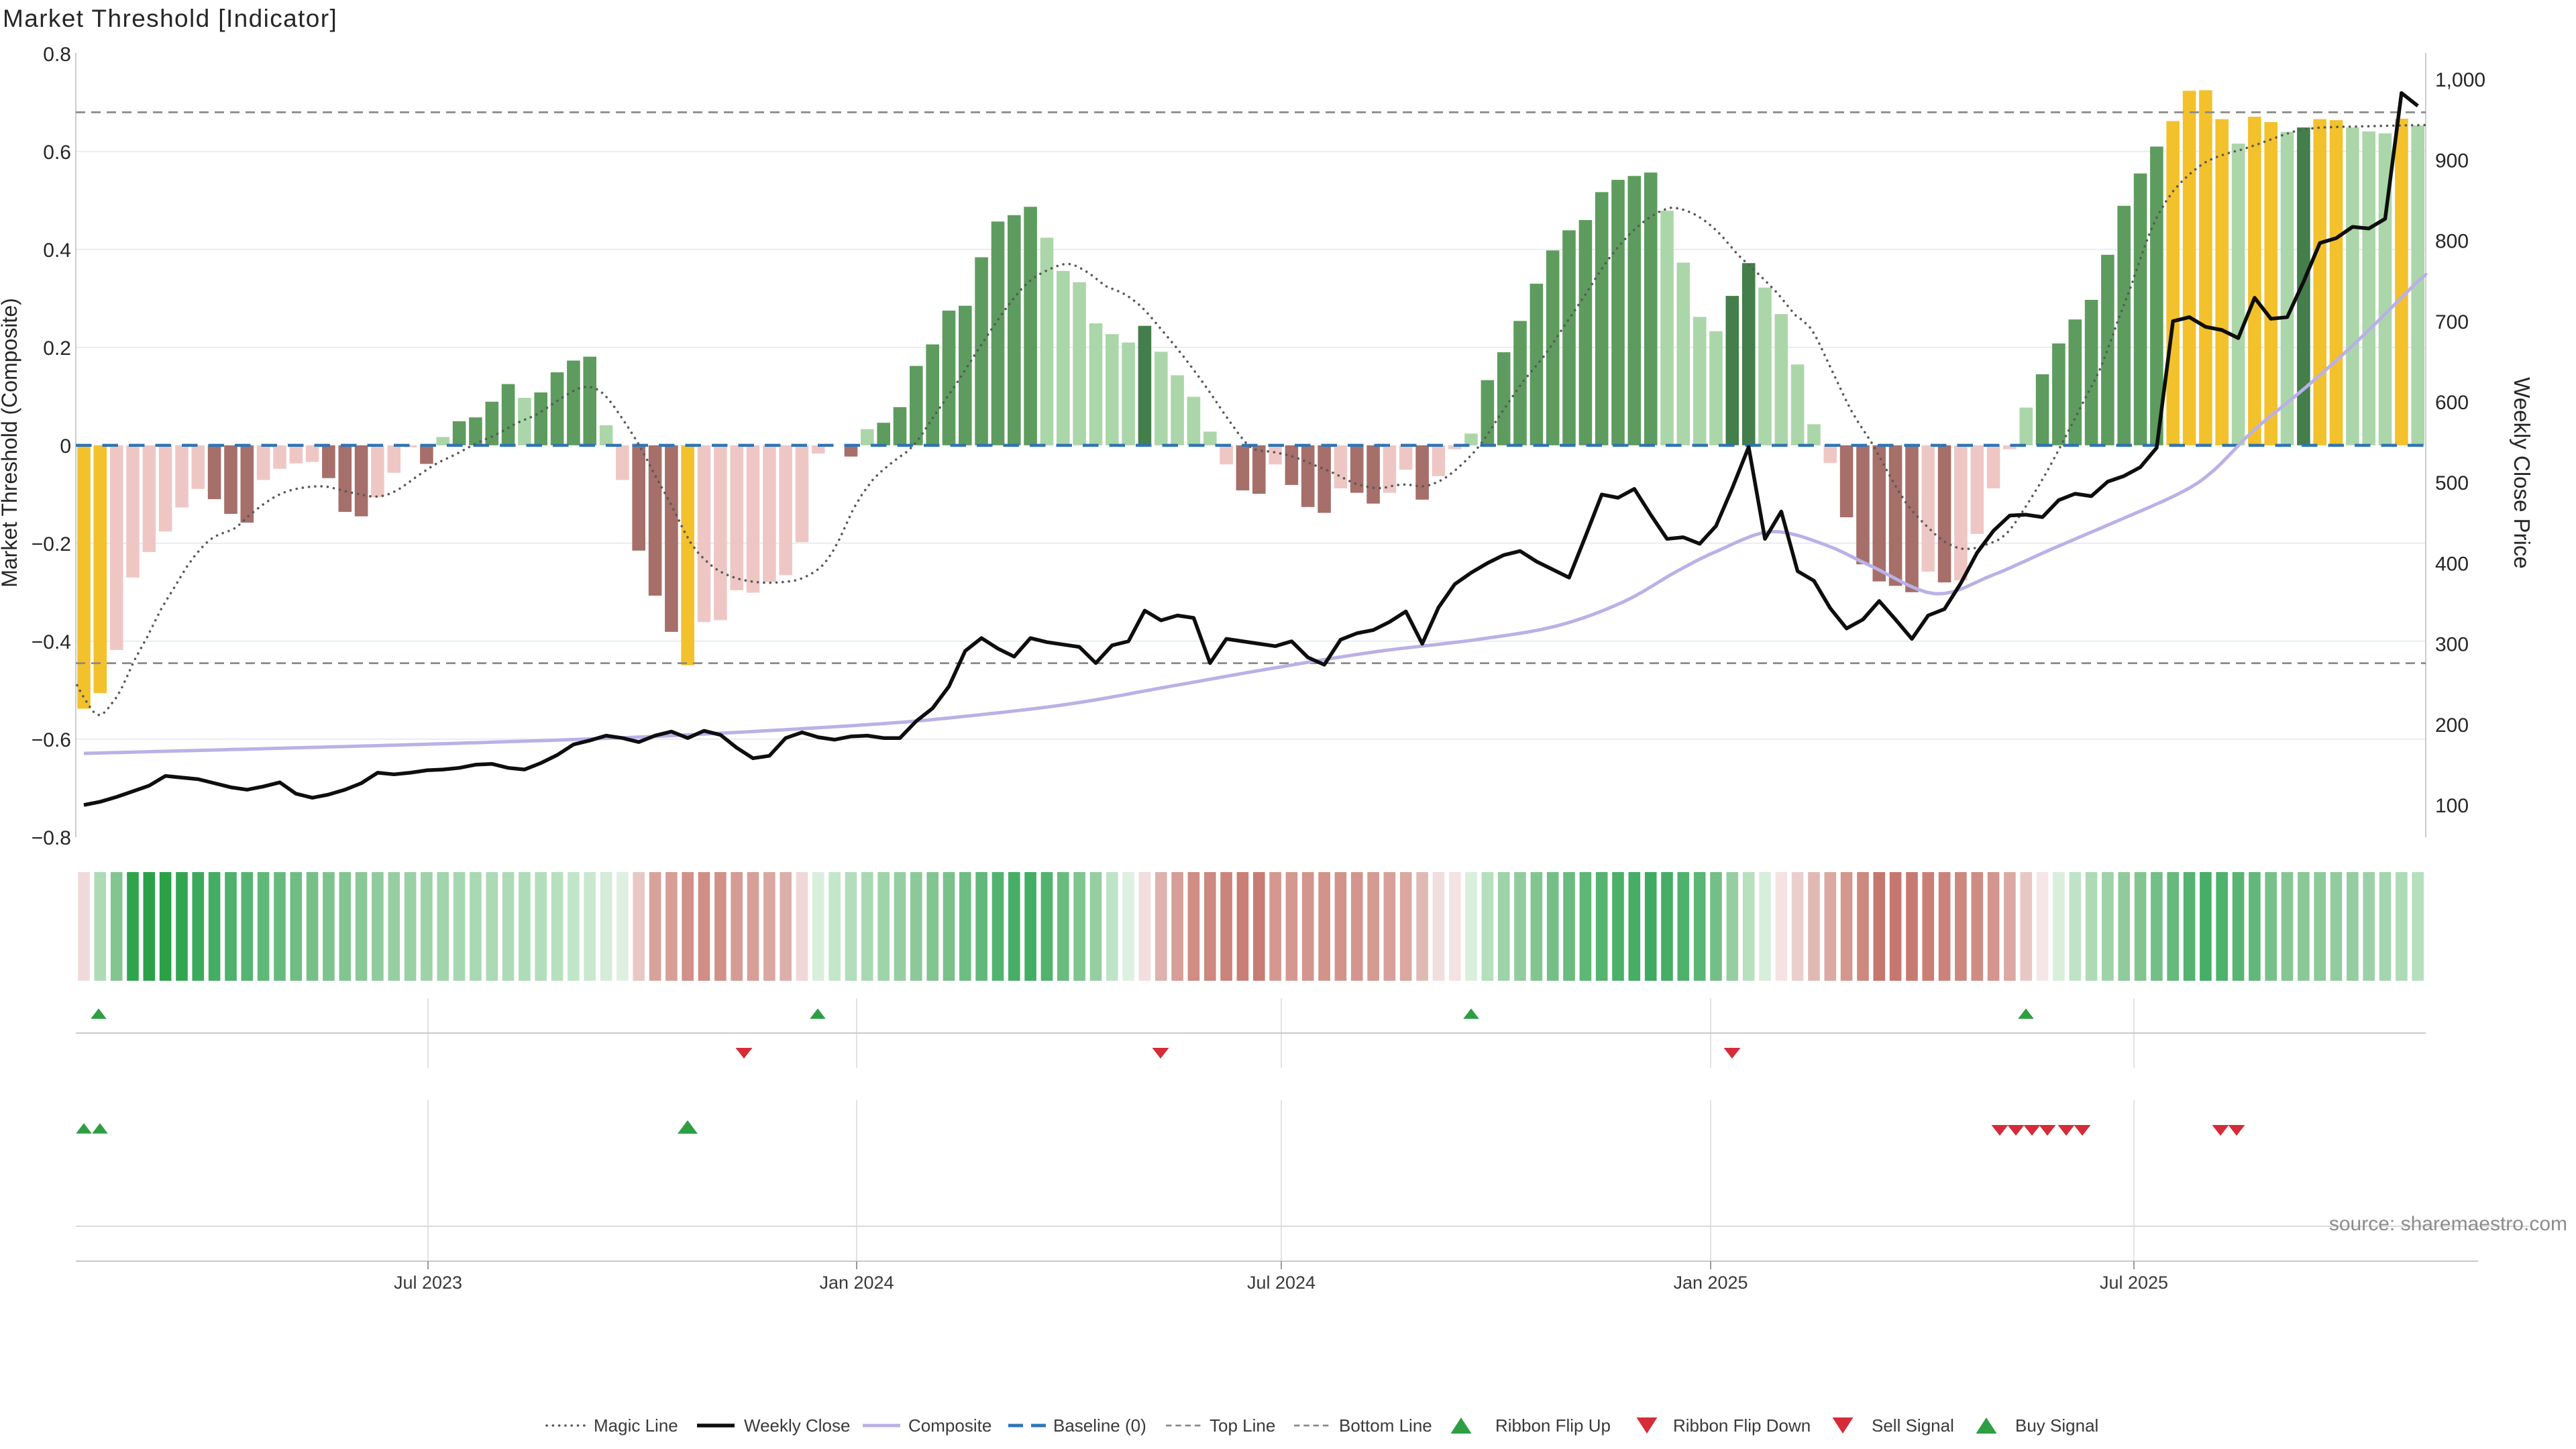  What do you see at coordinates (2452, 806) in the screenshot?
I see `svg-text: 100` at bounding box center [2452, 806].